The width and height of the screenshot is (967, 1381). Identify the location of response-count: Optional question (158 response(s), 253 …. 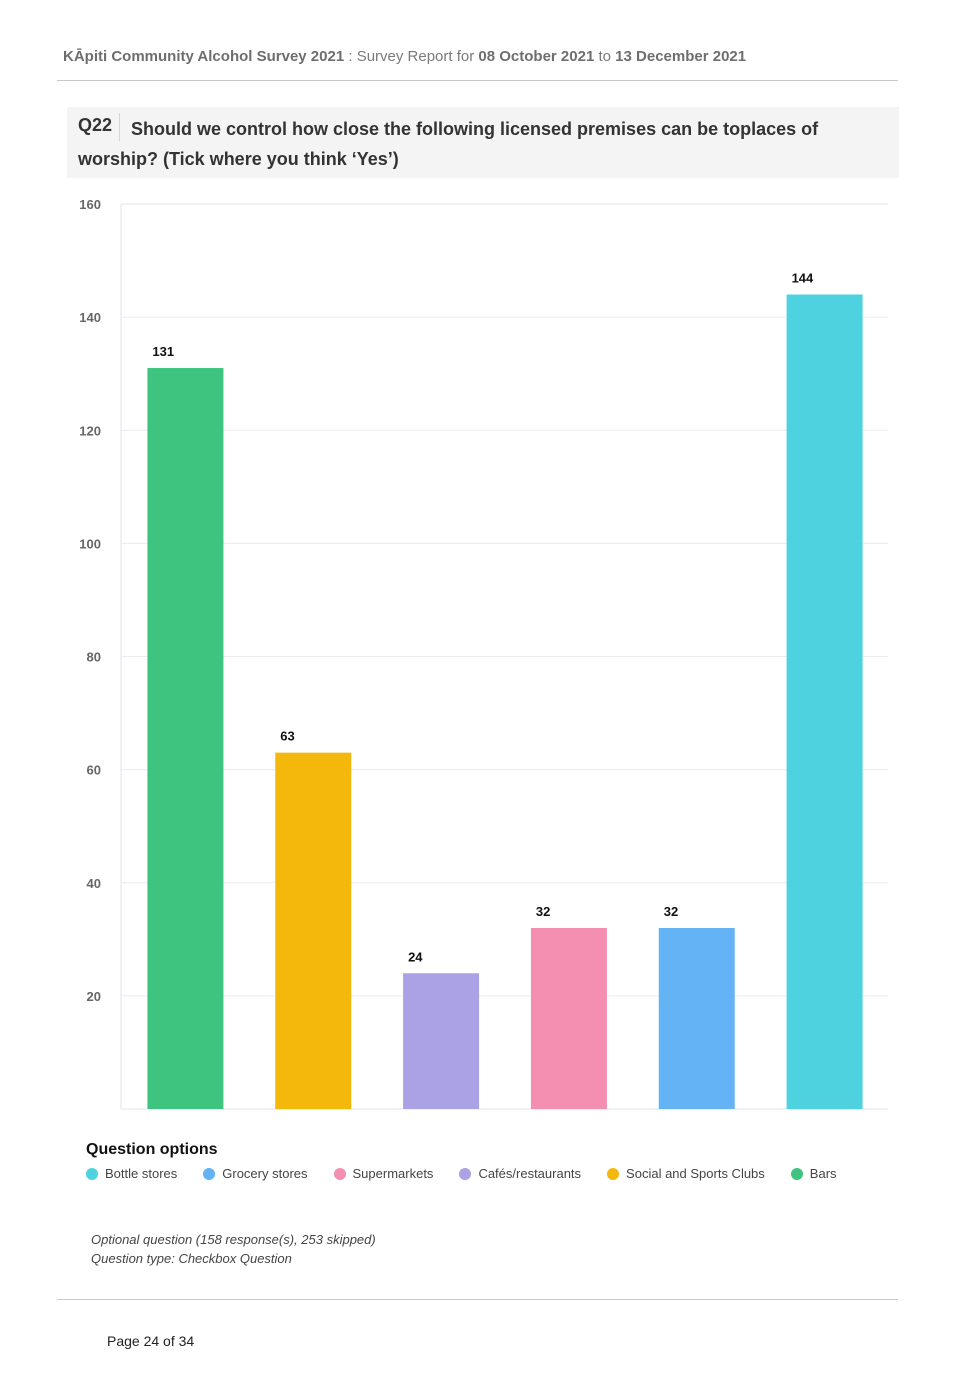
(233, 1239).